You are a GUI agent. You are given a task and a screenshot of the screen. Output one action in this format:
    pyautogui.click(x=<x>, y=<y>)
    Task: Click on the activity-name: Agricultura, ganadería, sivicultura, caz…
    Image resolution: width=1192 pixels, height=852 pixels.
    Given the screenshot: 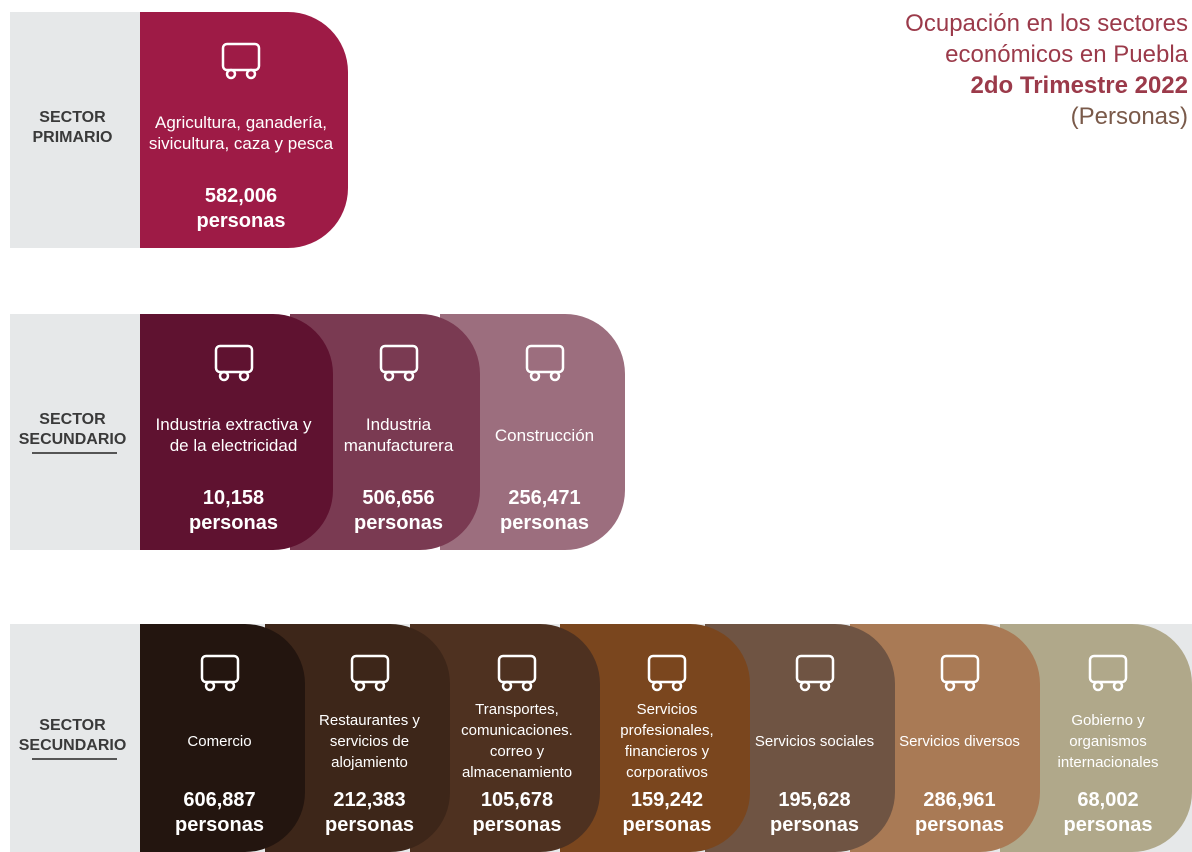 What is the action you would take?
    pyautogui.click(x=241, y=133)
    